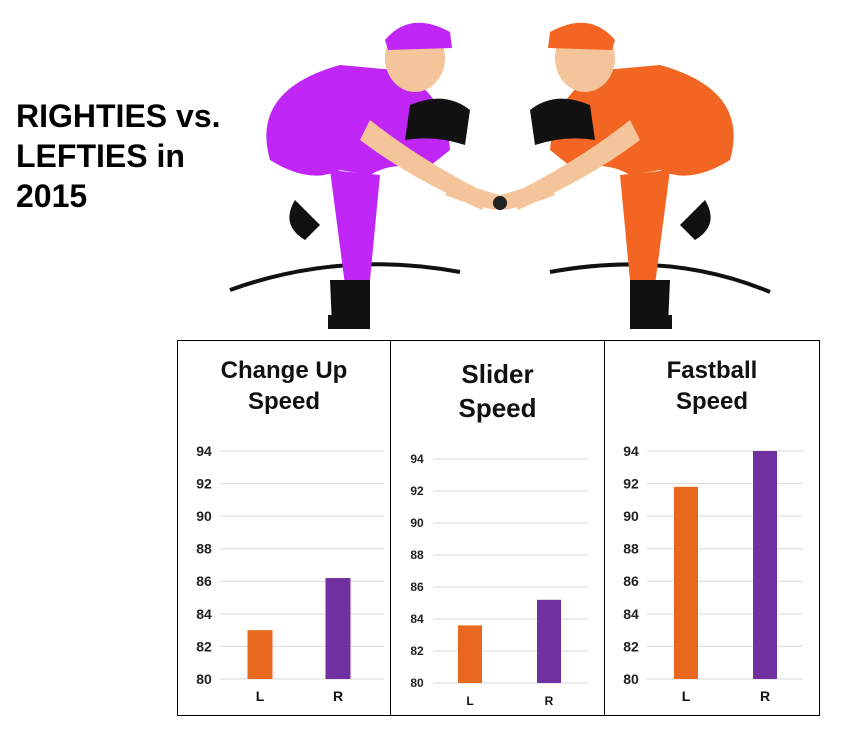 The height and width of the screenshot is (738, 841). Describe the element at coordinates (712, 370) in the screenshot. I see `fastball-title-line-1: Fastball` at that location.